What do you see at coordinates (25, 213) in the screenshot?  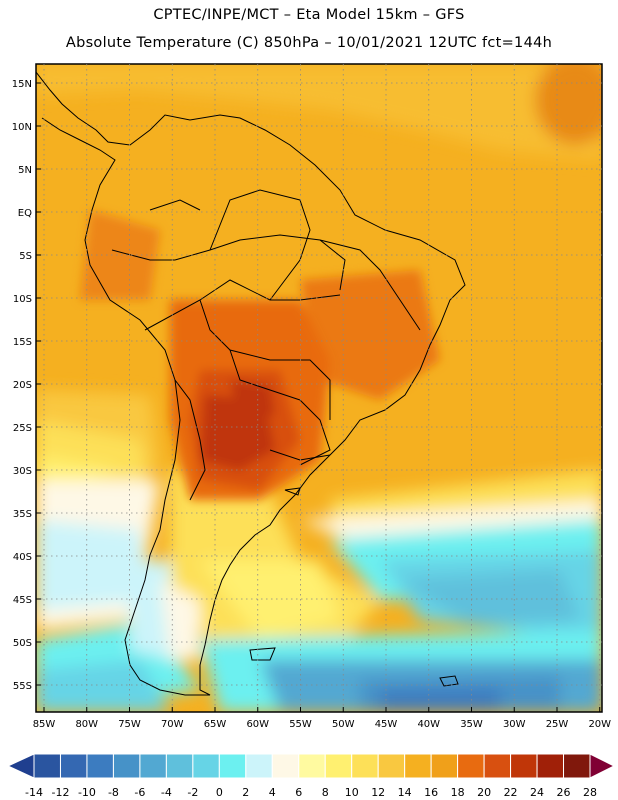 I see `lat-label: EQ` at bounding box center [25, 213].